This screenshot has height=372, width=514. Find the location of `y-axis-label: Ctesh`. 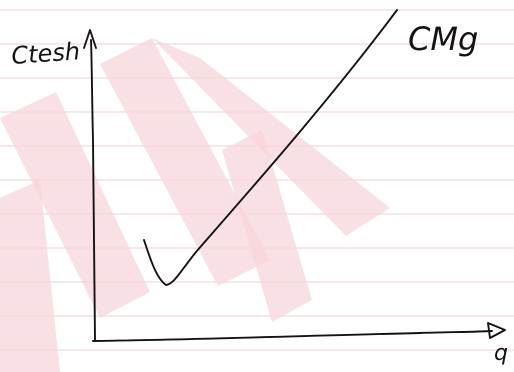

y-axis-label: Ctesh is located at coordinates (45, 53).